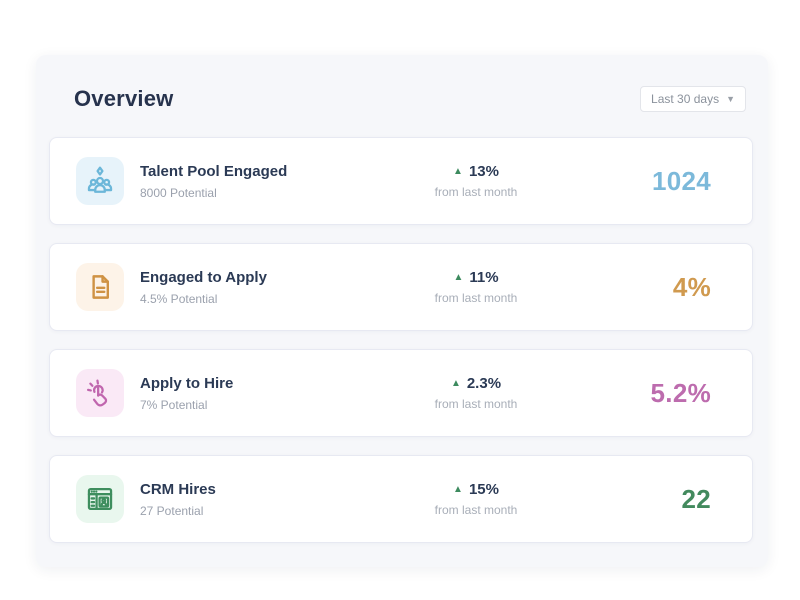  Describe the element at coordinates (100, 393) in the screenshot. I see `click-tap-icon` at that location.